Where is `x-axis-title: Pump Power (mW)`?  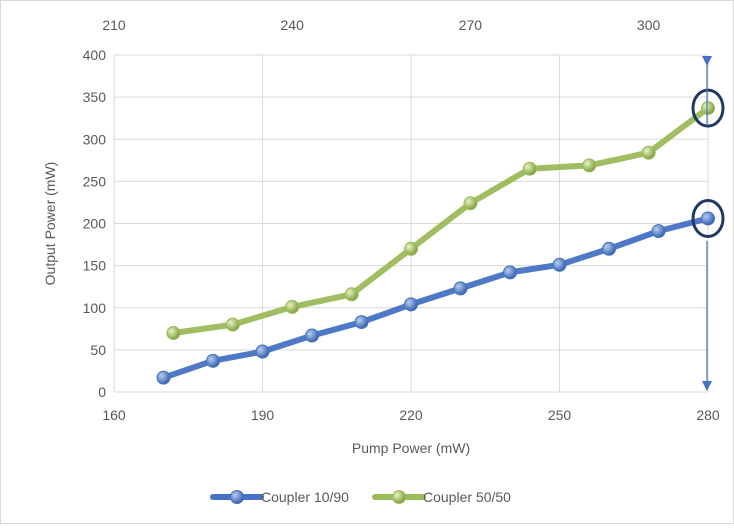 x-axis-title: Pump Power (mW) is located at coordinates (411, 448).